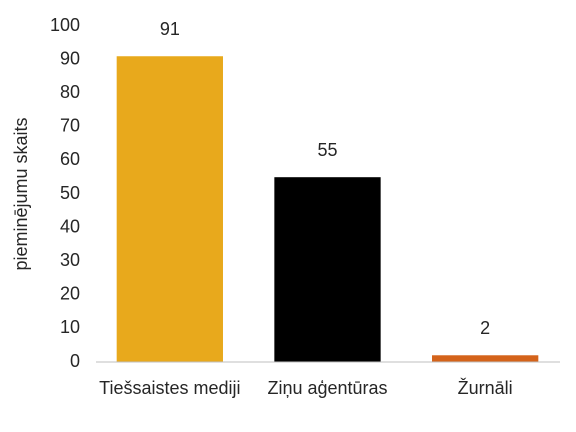 This screenshot has height=432, width=576. I want to click on x-tick-label: Žurnāli, so click(485, 388).